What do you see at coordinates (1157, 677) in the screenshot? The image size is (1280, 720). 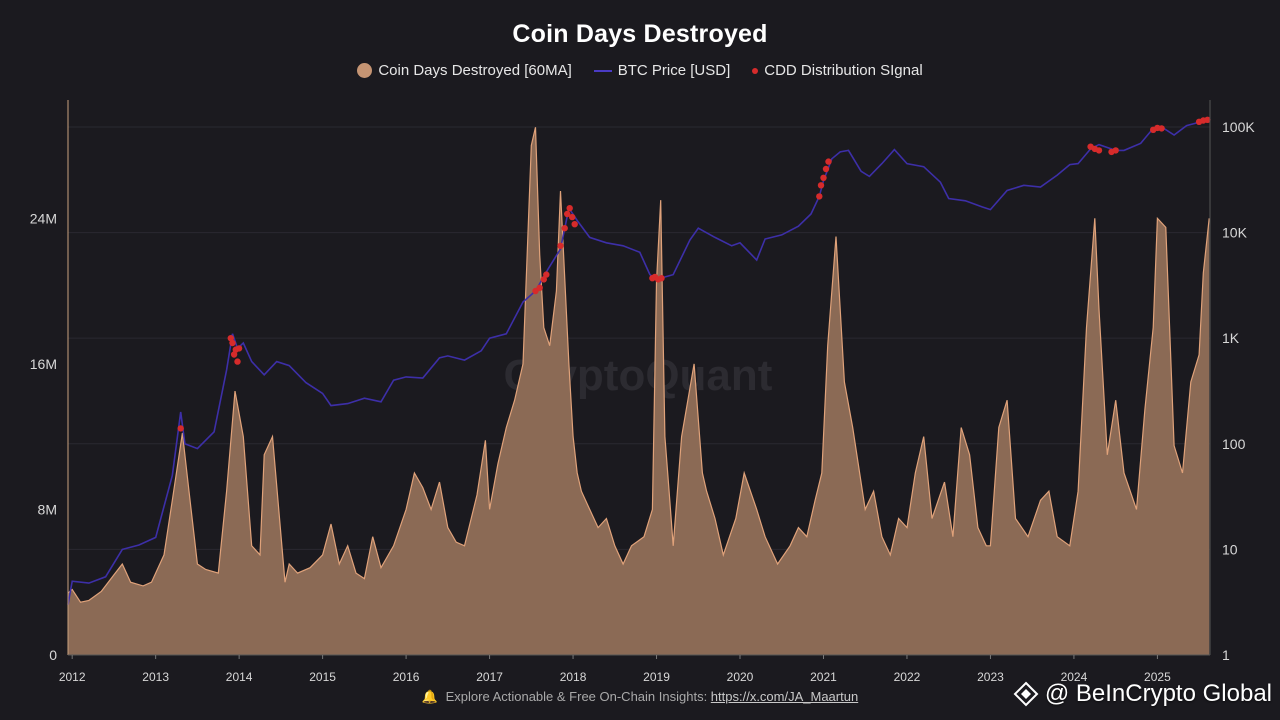 I see `x-tick-2025: 2025` at bounding box center [1157, 677].